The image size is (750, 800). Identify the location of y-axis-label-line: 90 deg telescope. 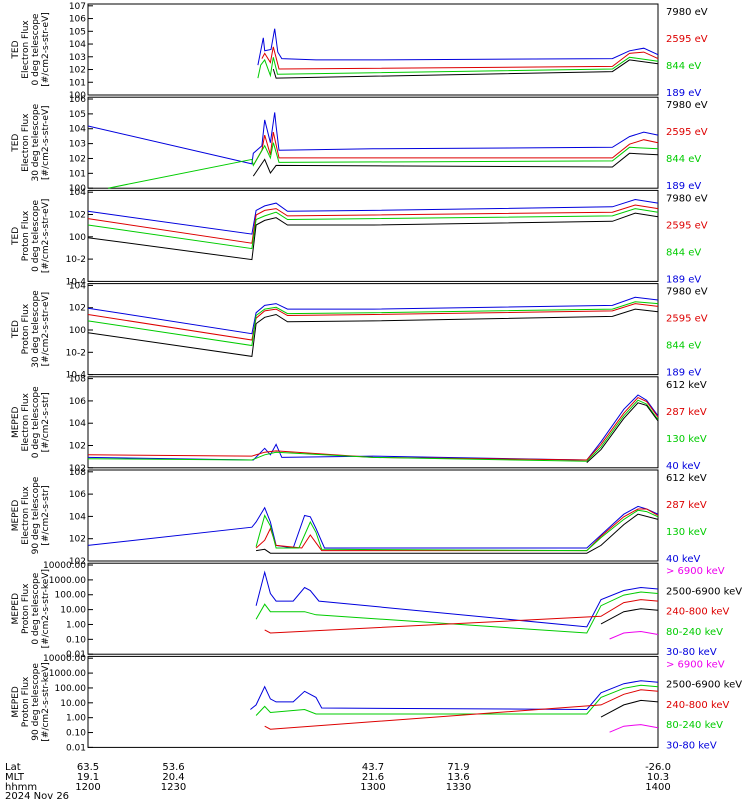
(36, 702).